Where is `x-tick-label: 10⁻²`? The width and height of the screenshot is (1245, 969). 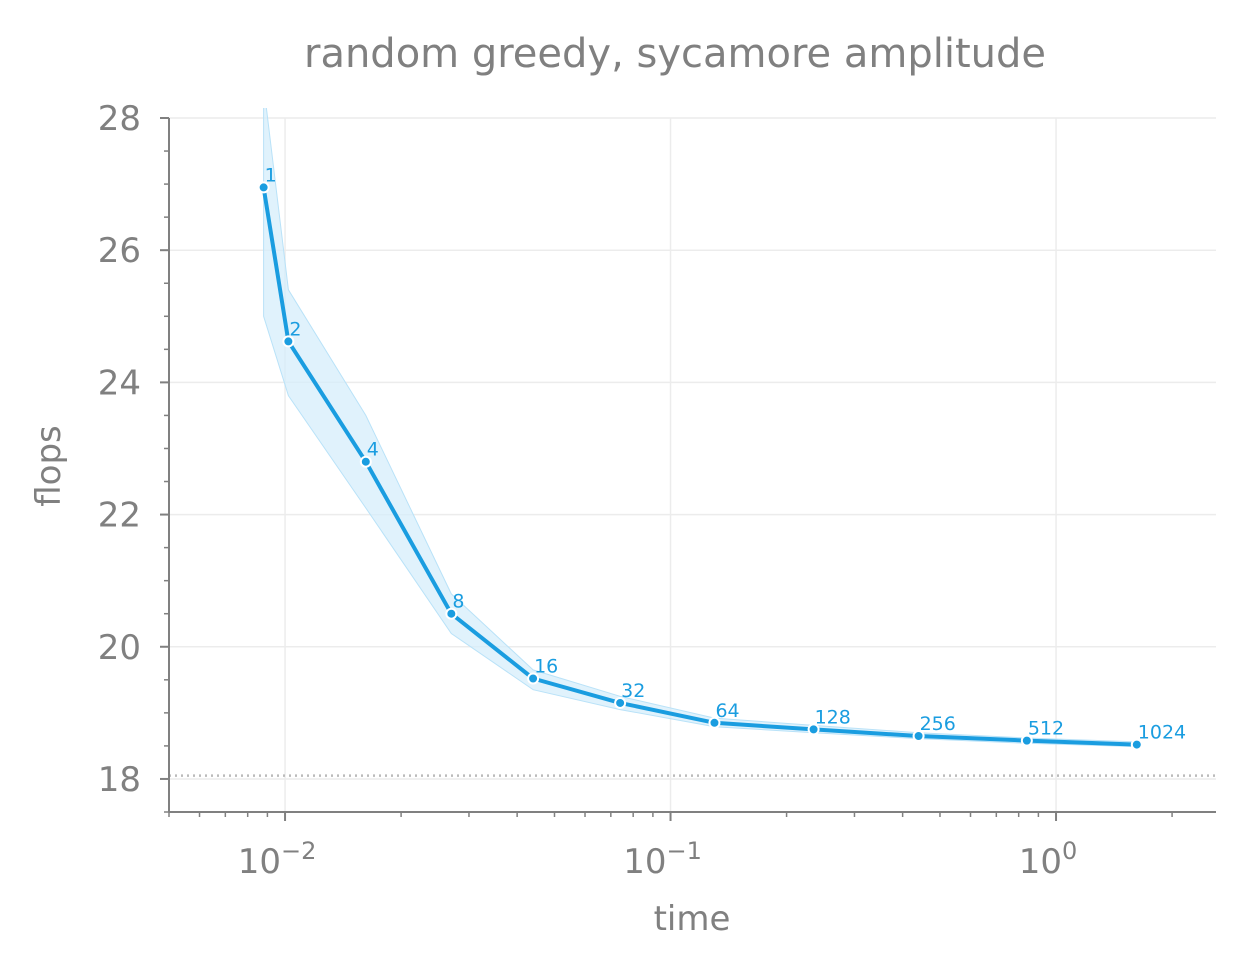 x-tick-label: 10⁻² is located at coordinates (277, 859).